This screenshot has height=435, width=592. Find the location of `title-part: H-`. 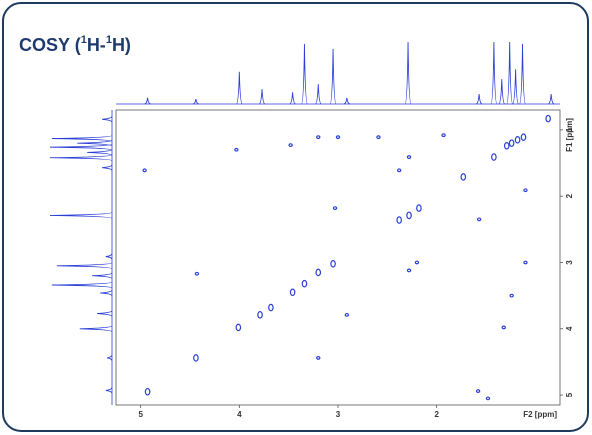

title-part: H- is located at coordinates (96, 45).